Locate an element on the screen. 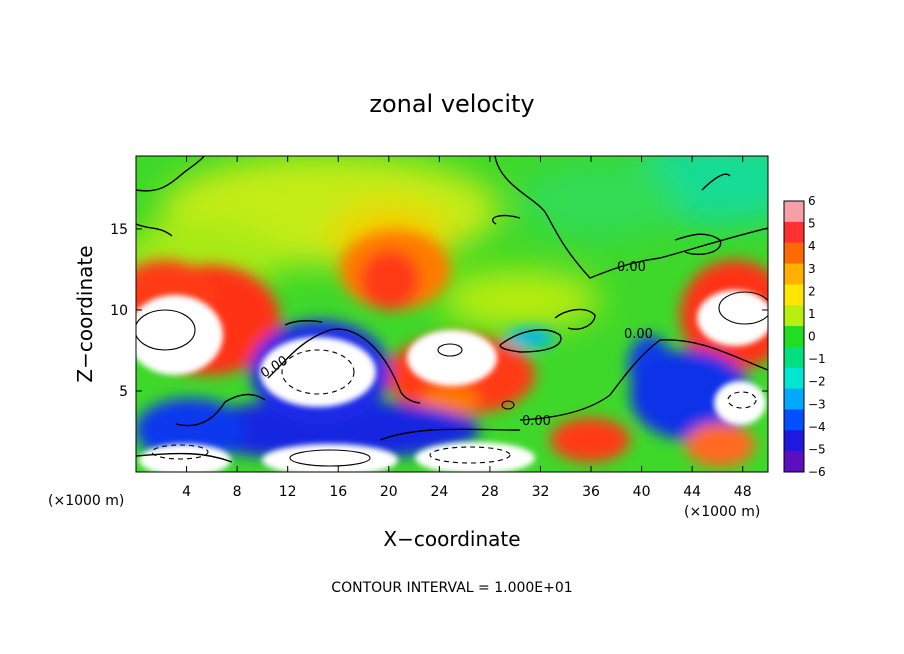 This screenshot has height=654, width=904. contour-label-2: 0.00 is located at coordinates (638, 334).